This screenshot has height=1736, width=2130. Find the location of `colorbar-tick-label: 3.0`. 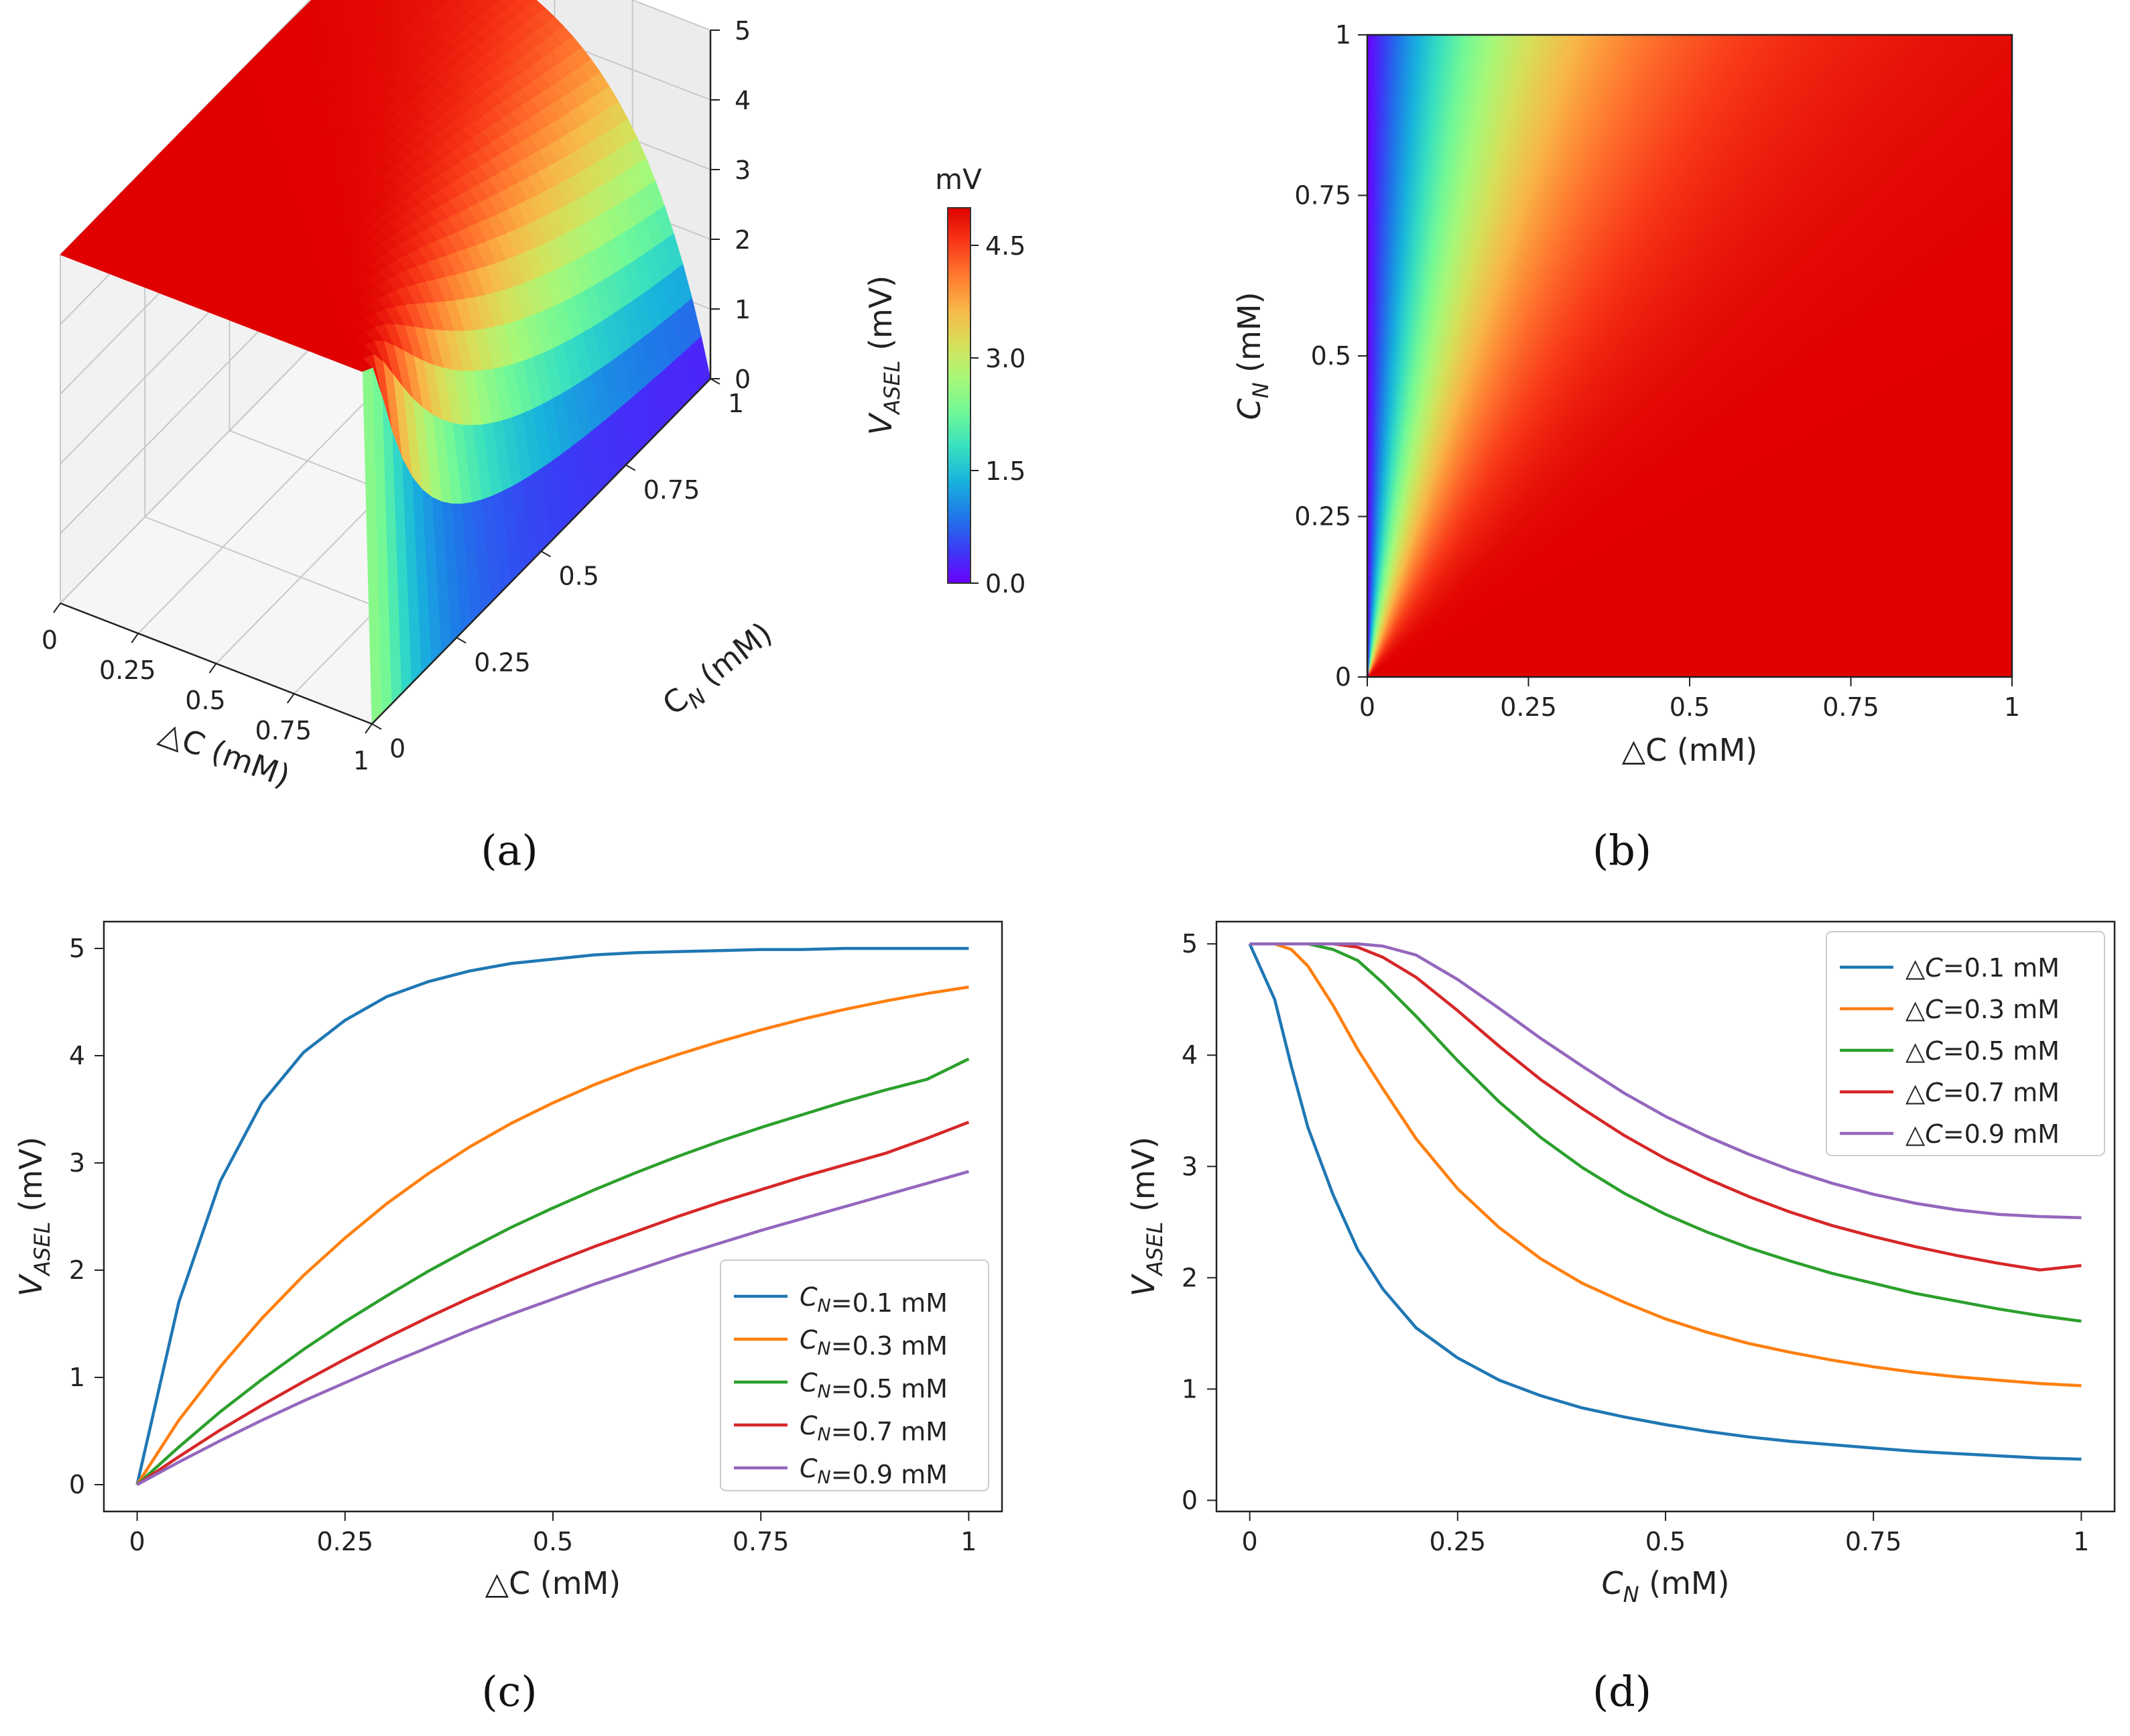

colorbar-tick-label: 3.0 is located at coordinates (1005, 359).